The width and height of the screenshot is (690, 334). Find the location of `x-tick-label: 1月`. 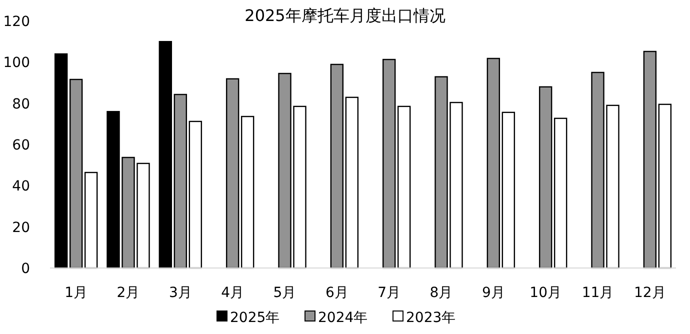

x-tick-label: 1月 is located at coordinates (76, 293).